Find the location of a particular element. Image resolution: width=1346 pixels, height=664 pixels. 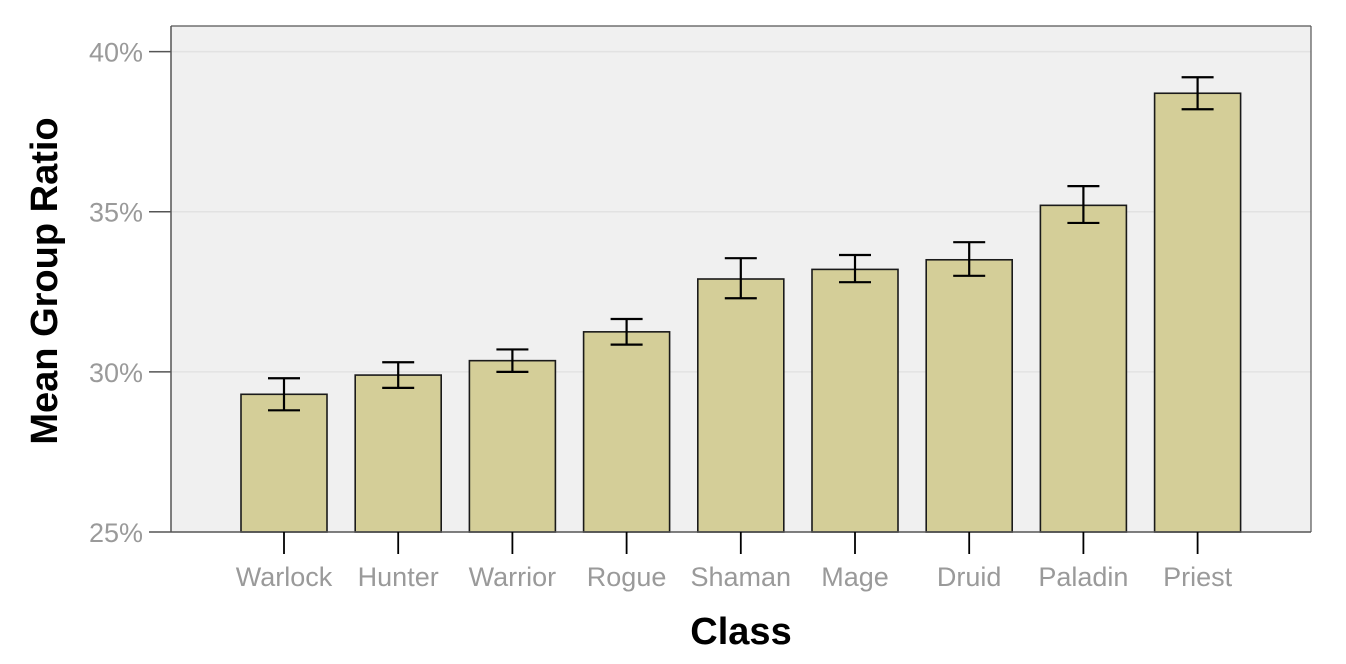

error-bar-warlock is located at coordinates (284, 394).